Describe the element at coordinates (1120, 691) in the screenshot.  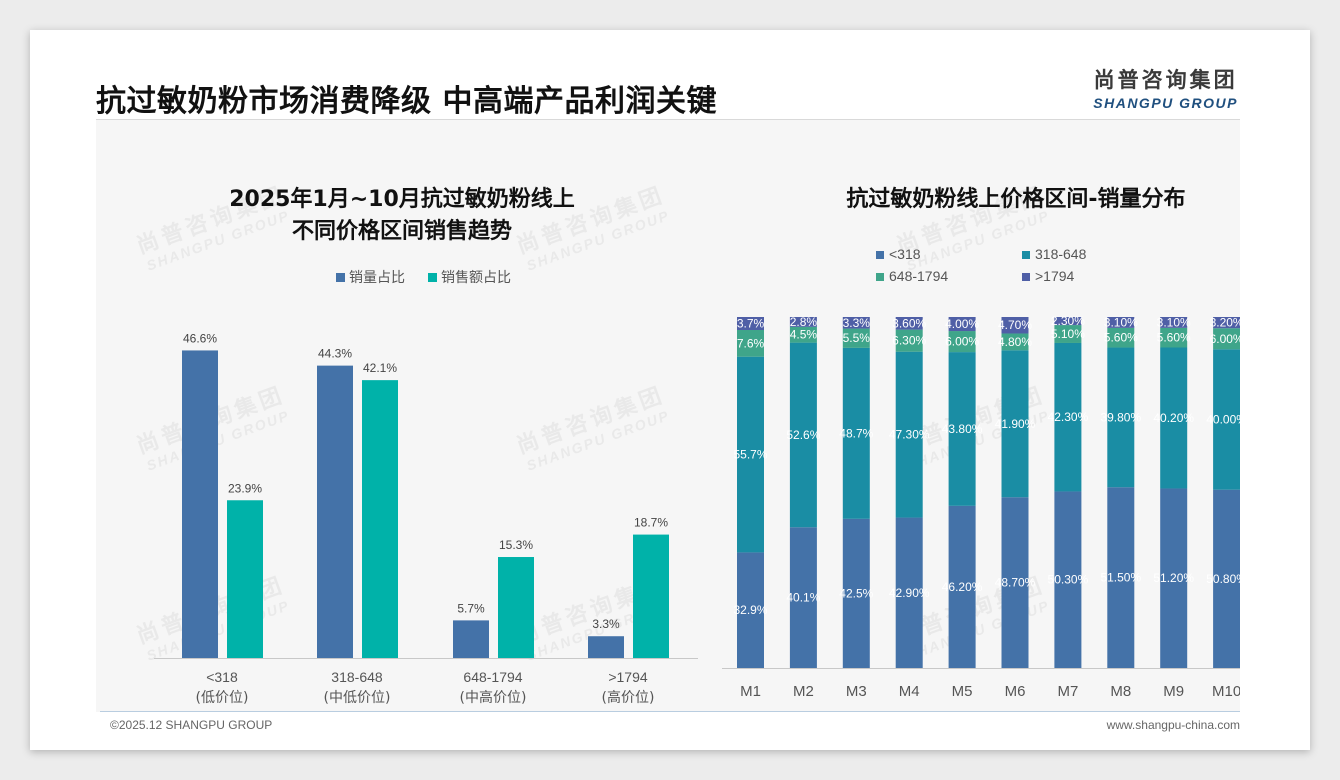
I see `chart2-category-label: M8` at that location.